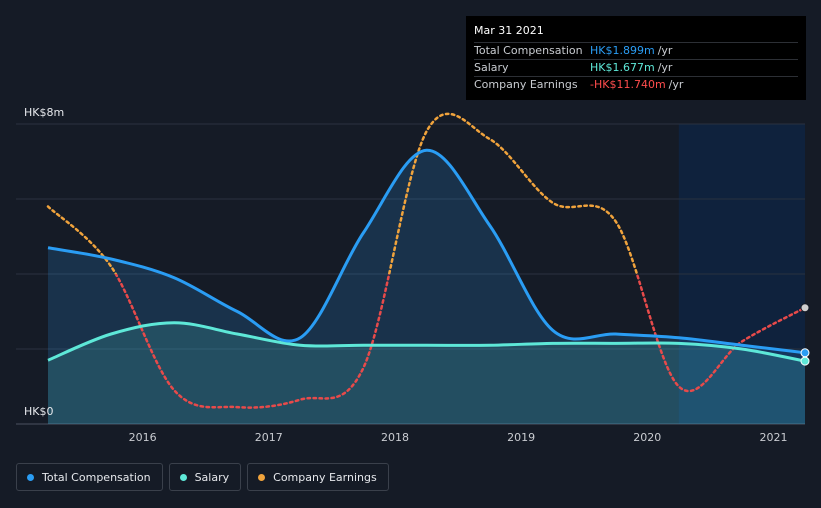  Describe the element at coordinates (628, 84) in the screenshot. I see `tooltip-value: -HK$11.740m` at that location.